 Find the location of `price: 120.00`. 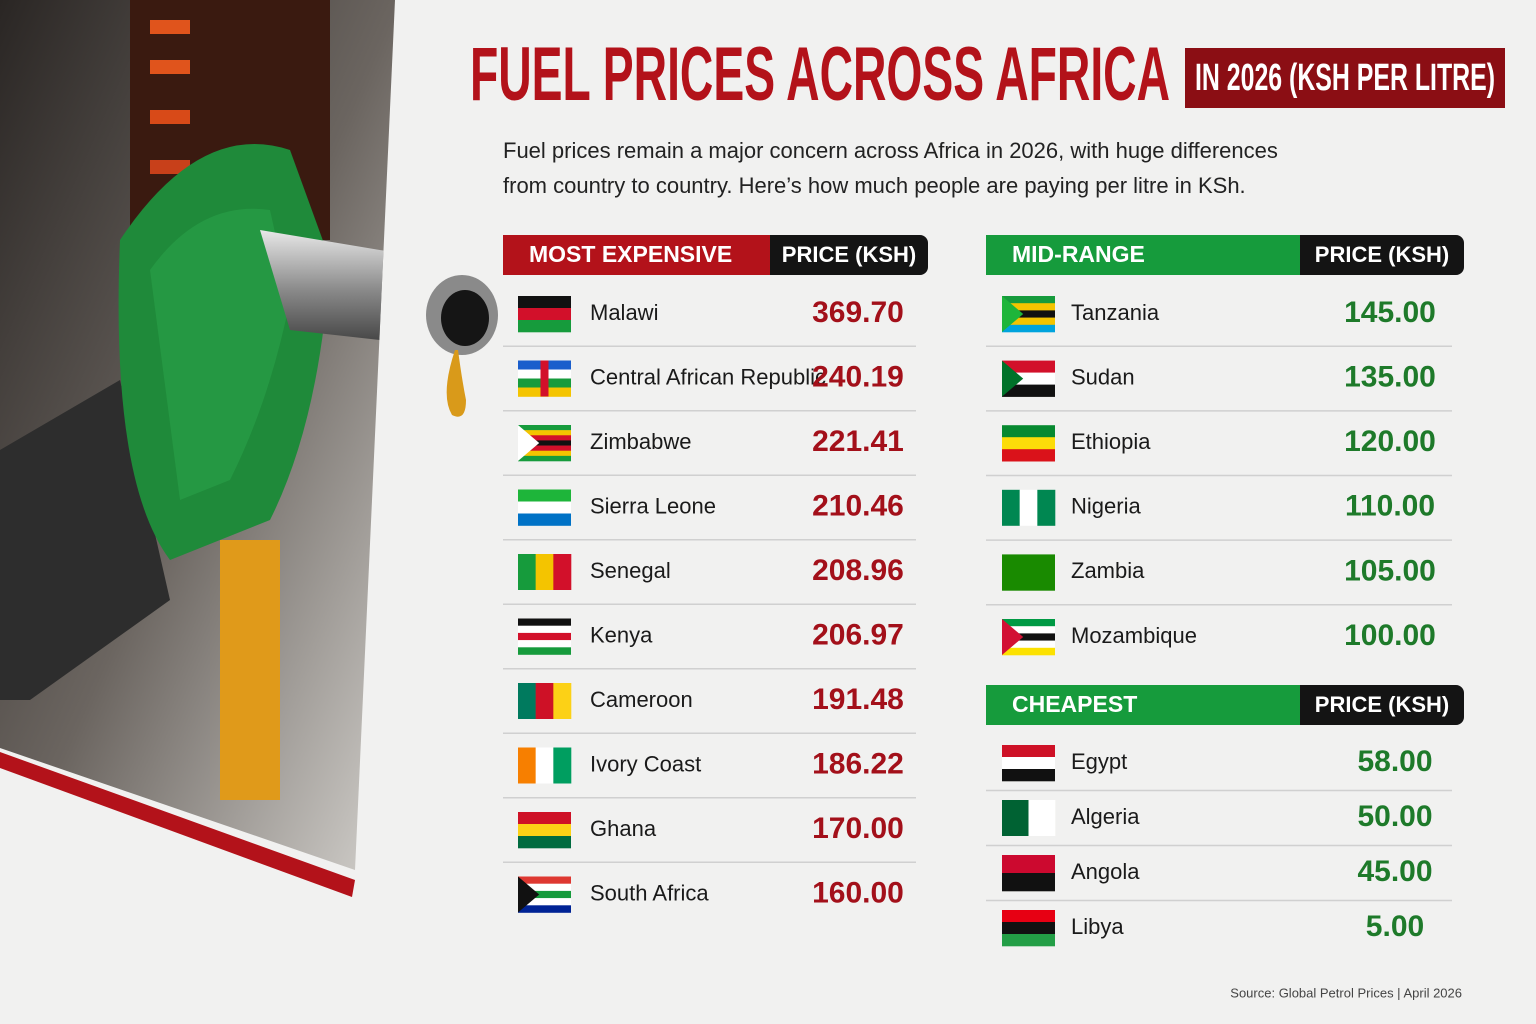

price: 120.00 is located at coordinates (1390, 441).